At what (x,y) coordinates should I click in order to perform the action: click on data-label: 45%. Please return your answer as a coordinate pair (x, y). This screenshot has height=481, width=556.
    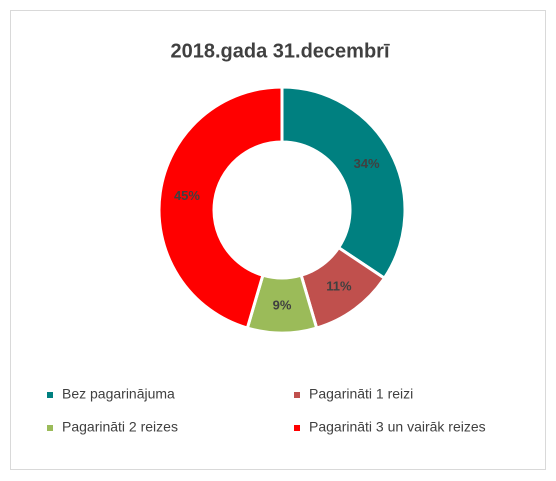
    Looking at the image, I should click on (187, 195).